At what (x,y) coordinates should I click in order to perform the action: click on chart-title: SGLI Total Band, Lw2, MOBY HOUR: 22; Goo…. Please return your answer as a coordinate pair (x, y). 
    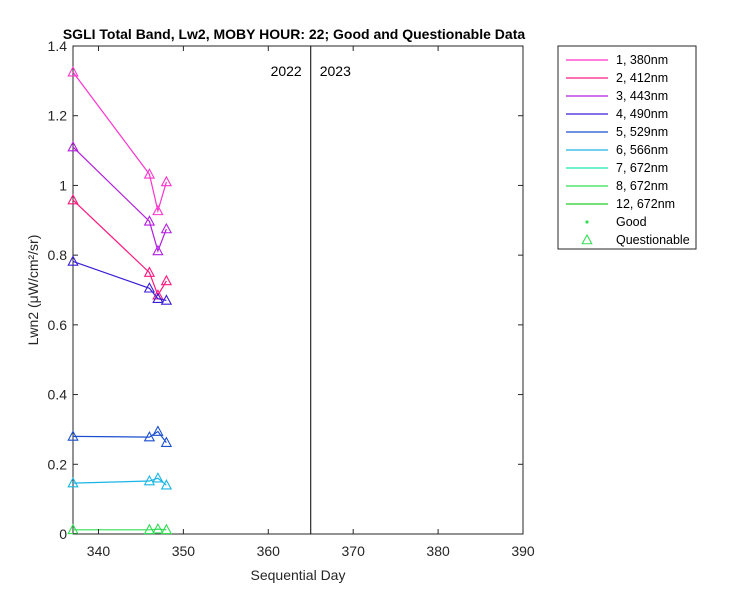
    Looking at the image, I should click on (294, 34).